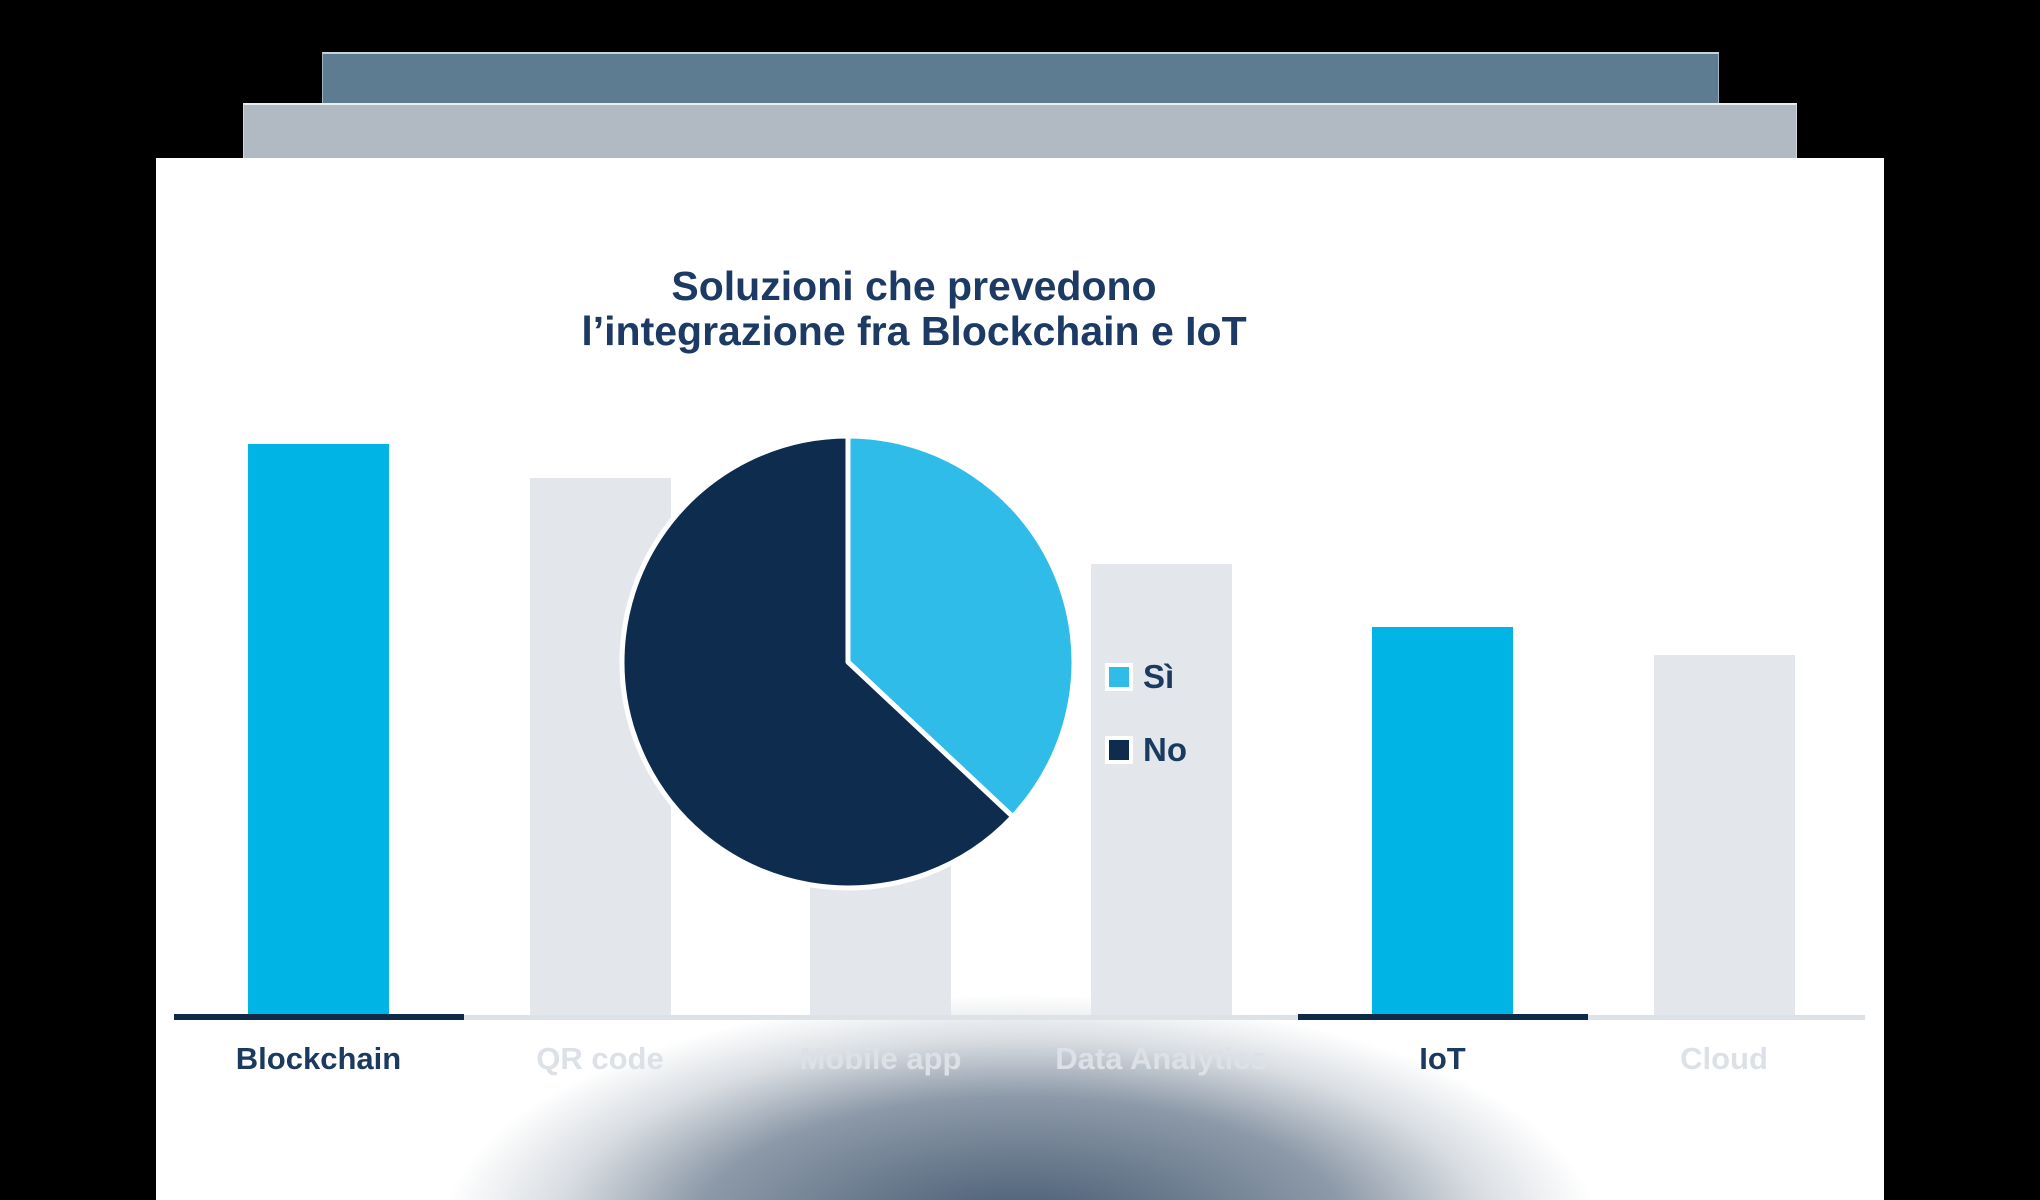 The width and height of the screenshot is (2040, 1200). What do you see at coordinates (1021, 1017) in the screenshot?
I see `x-axis-baseline` at bounding box center [1021, 1017].